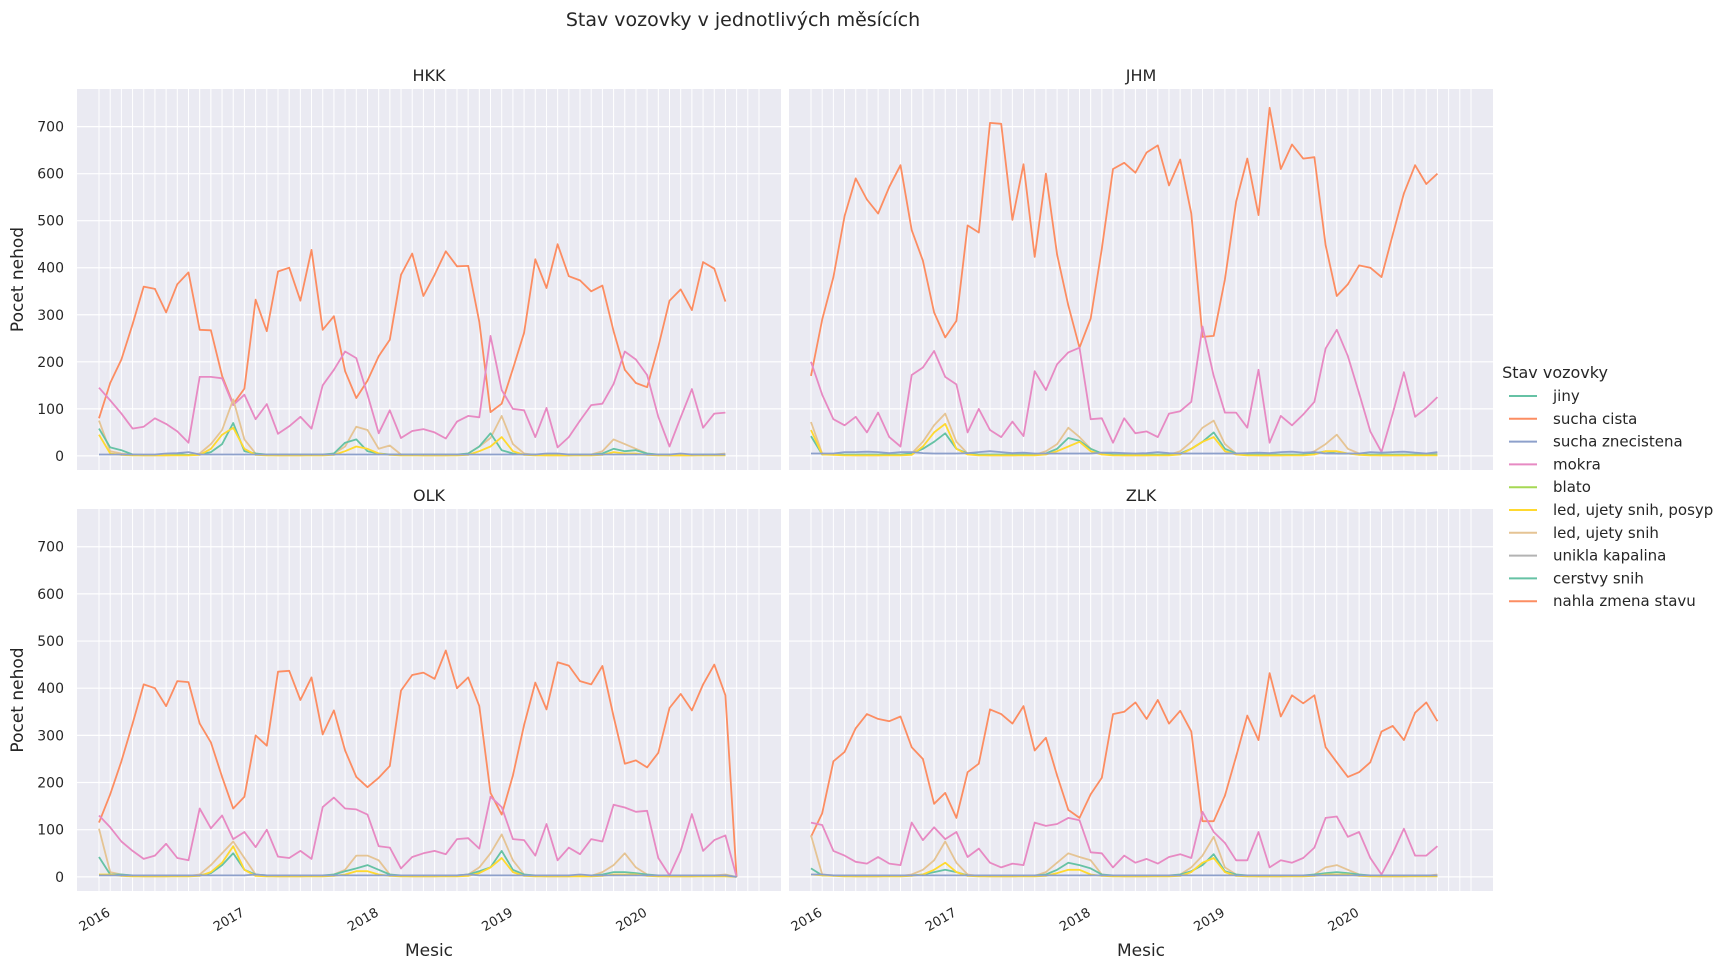 This screenshot has width=1726, height=966. What do you see at coordinates (1598, 578) in the screenshot?
I see `legend-label: cerstvy snih` at bounding box center [1598, 578].